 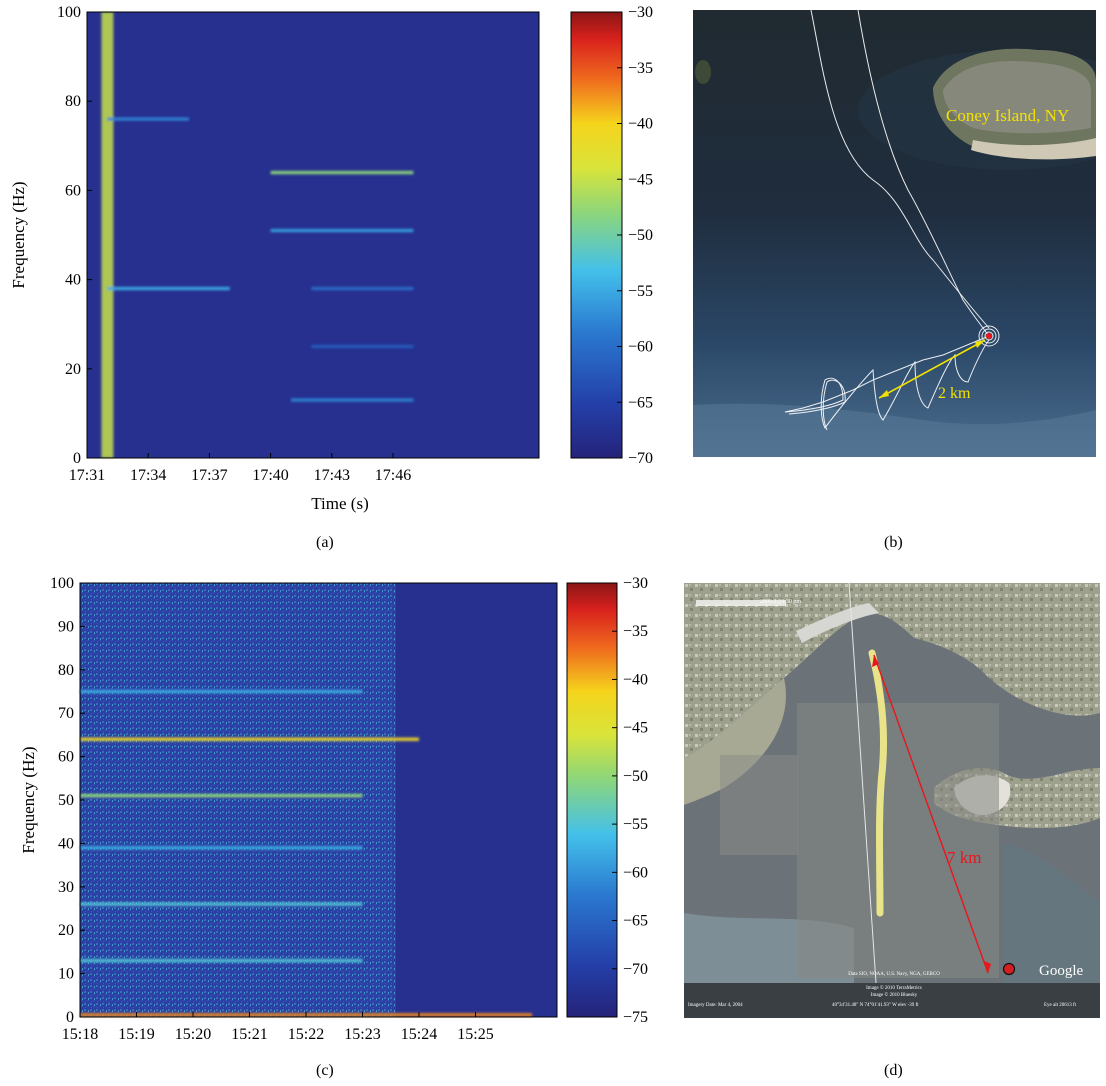 I want to click on colorbar-tick-label: −75, so click(x=635, y=1017).